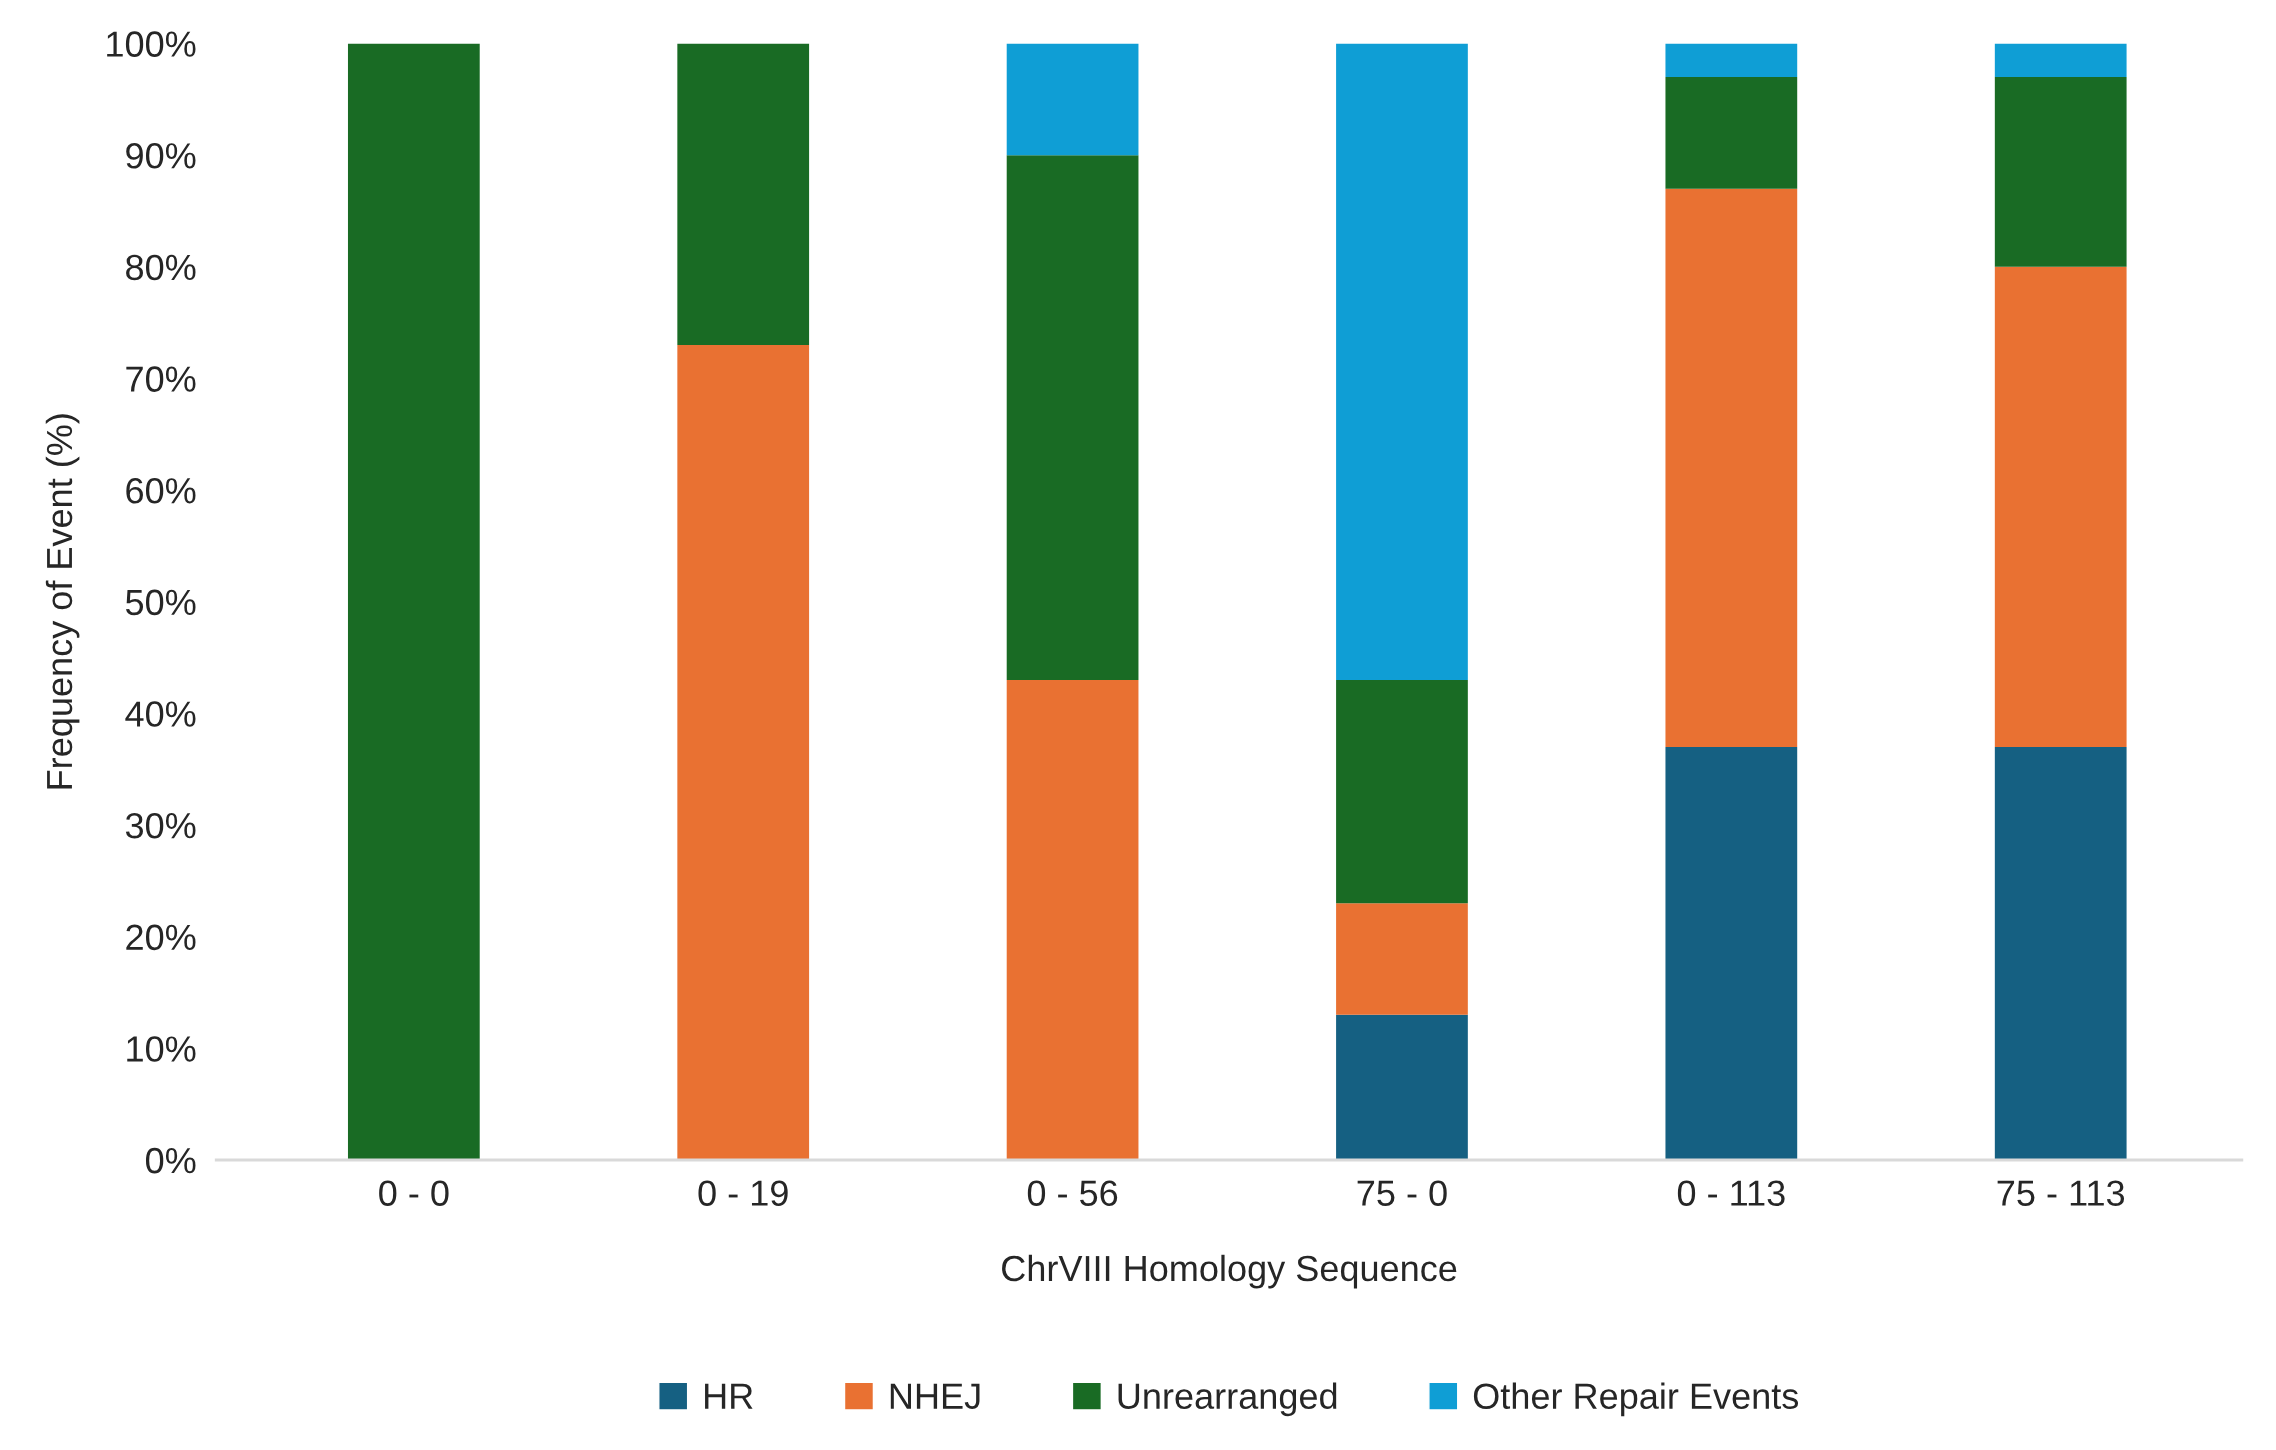 The height and width of the screenshot is (1450, 2276). I want to click on y-tick-label: 0%, so click(170, 1160).